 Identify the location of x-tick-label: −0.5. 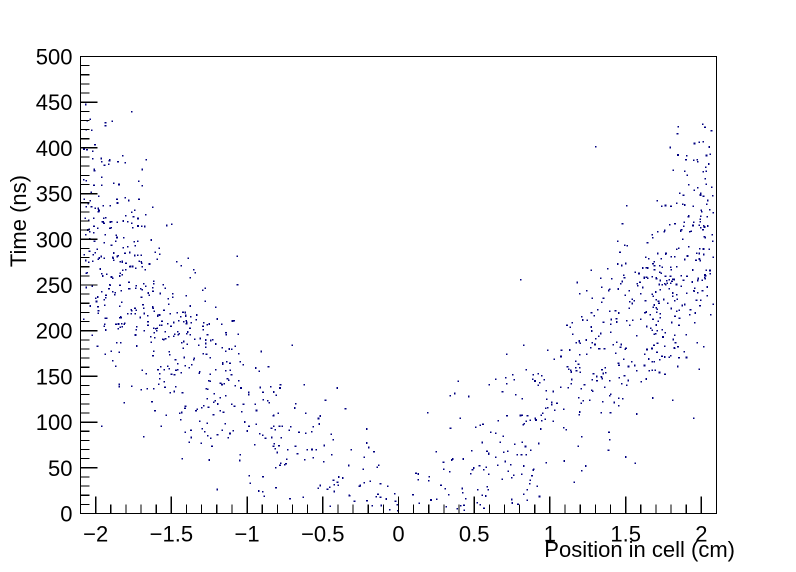
(322, 534).